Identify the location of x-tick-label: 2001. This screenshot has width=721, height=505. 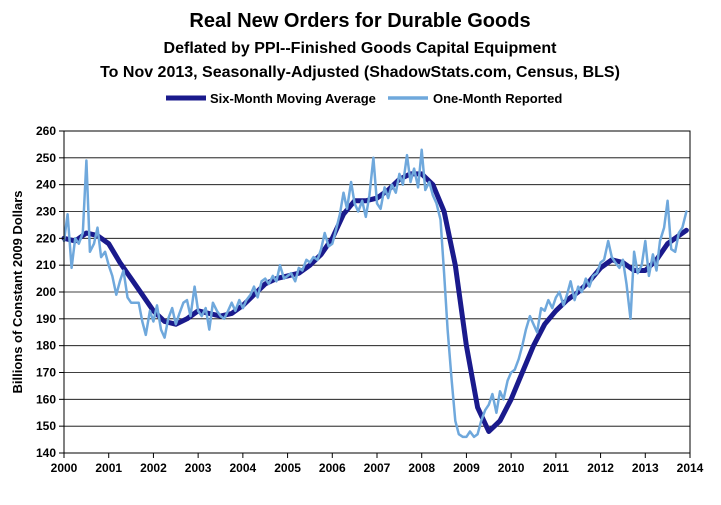
(108, 468).